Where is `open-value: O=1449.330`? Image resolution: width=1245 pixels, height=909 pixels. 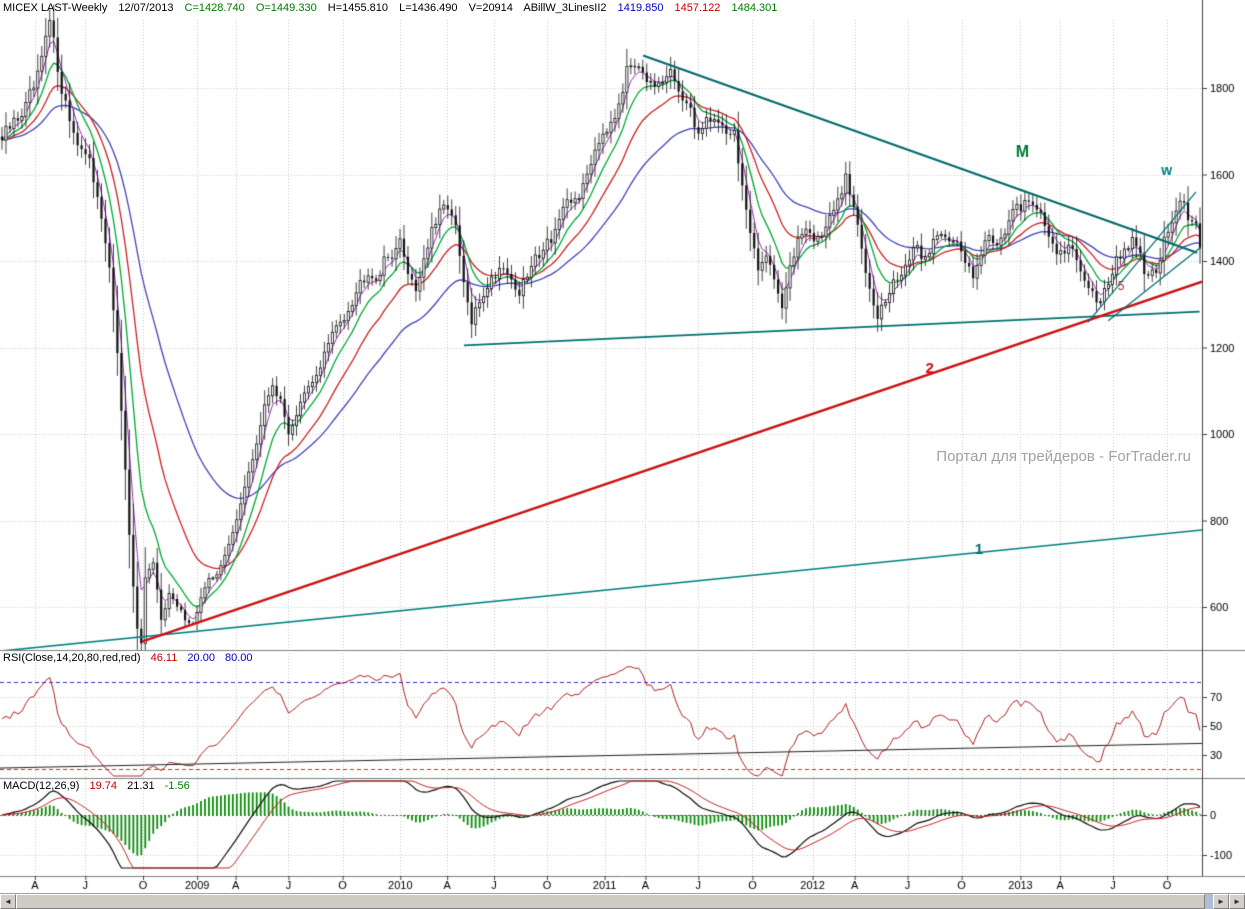
open-value: O=1449.330 is located at coordinates (286, 8).